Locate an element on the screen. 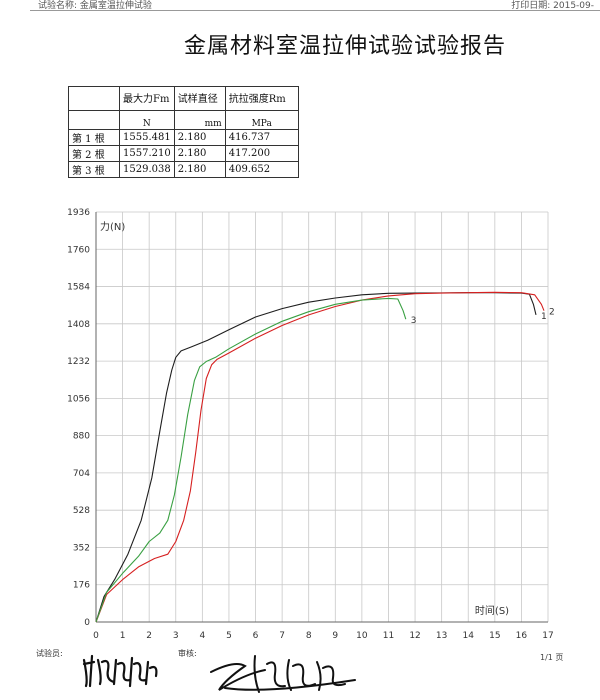 Image resolution: width=600 pixels, height=700 pixels. y-tick-label: 352 is located at coordinates (81, 548).